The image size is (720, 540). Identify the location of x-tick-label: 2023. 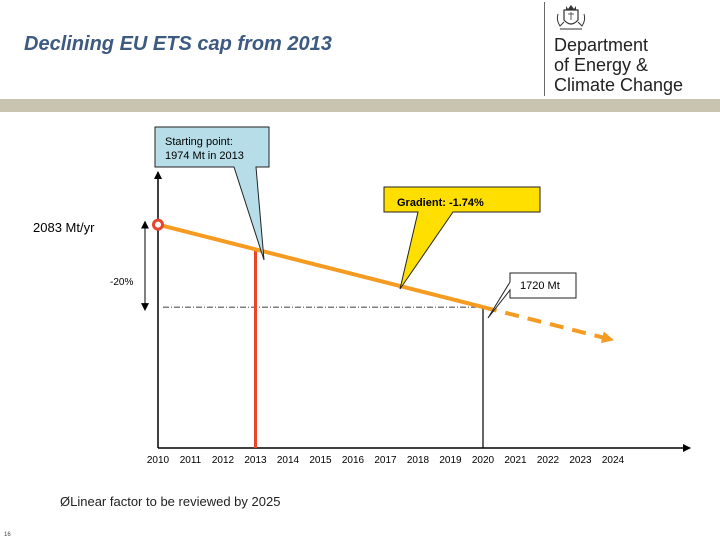
(580, 460).